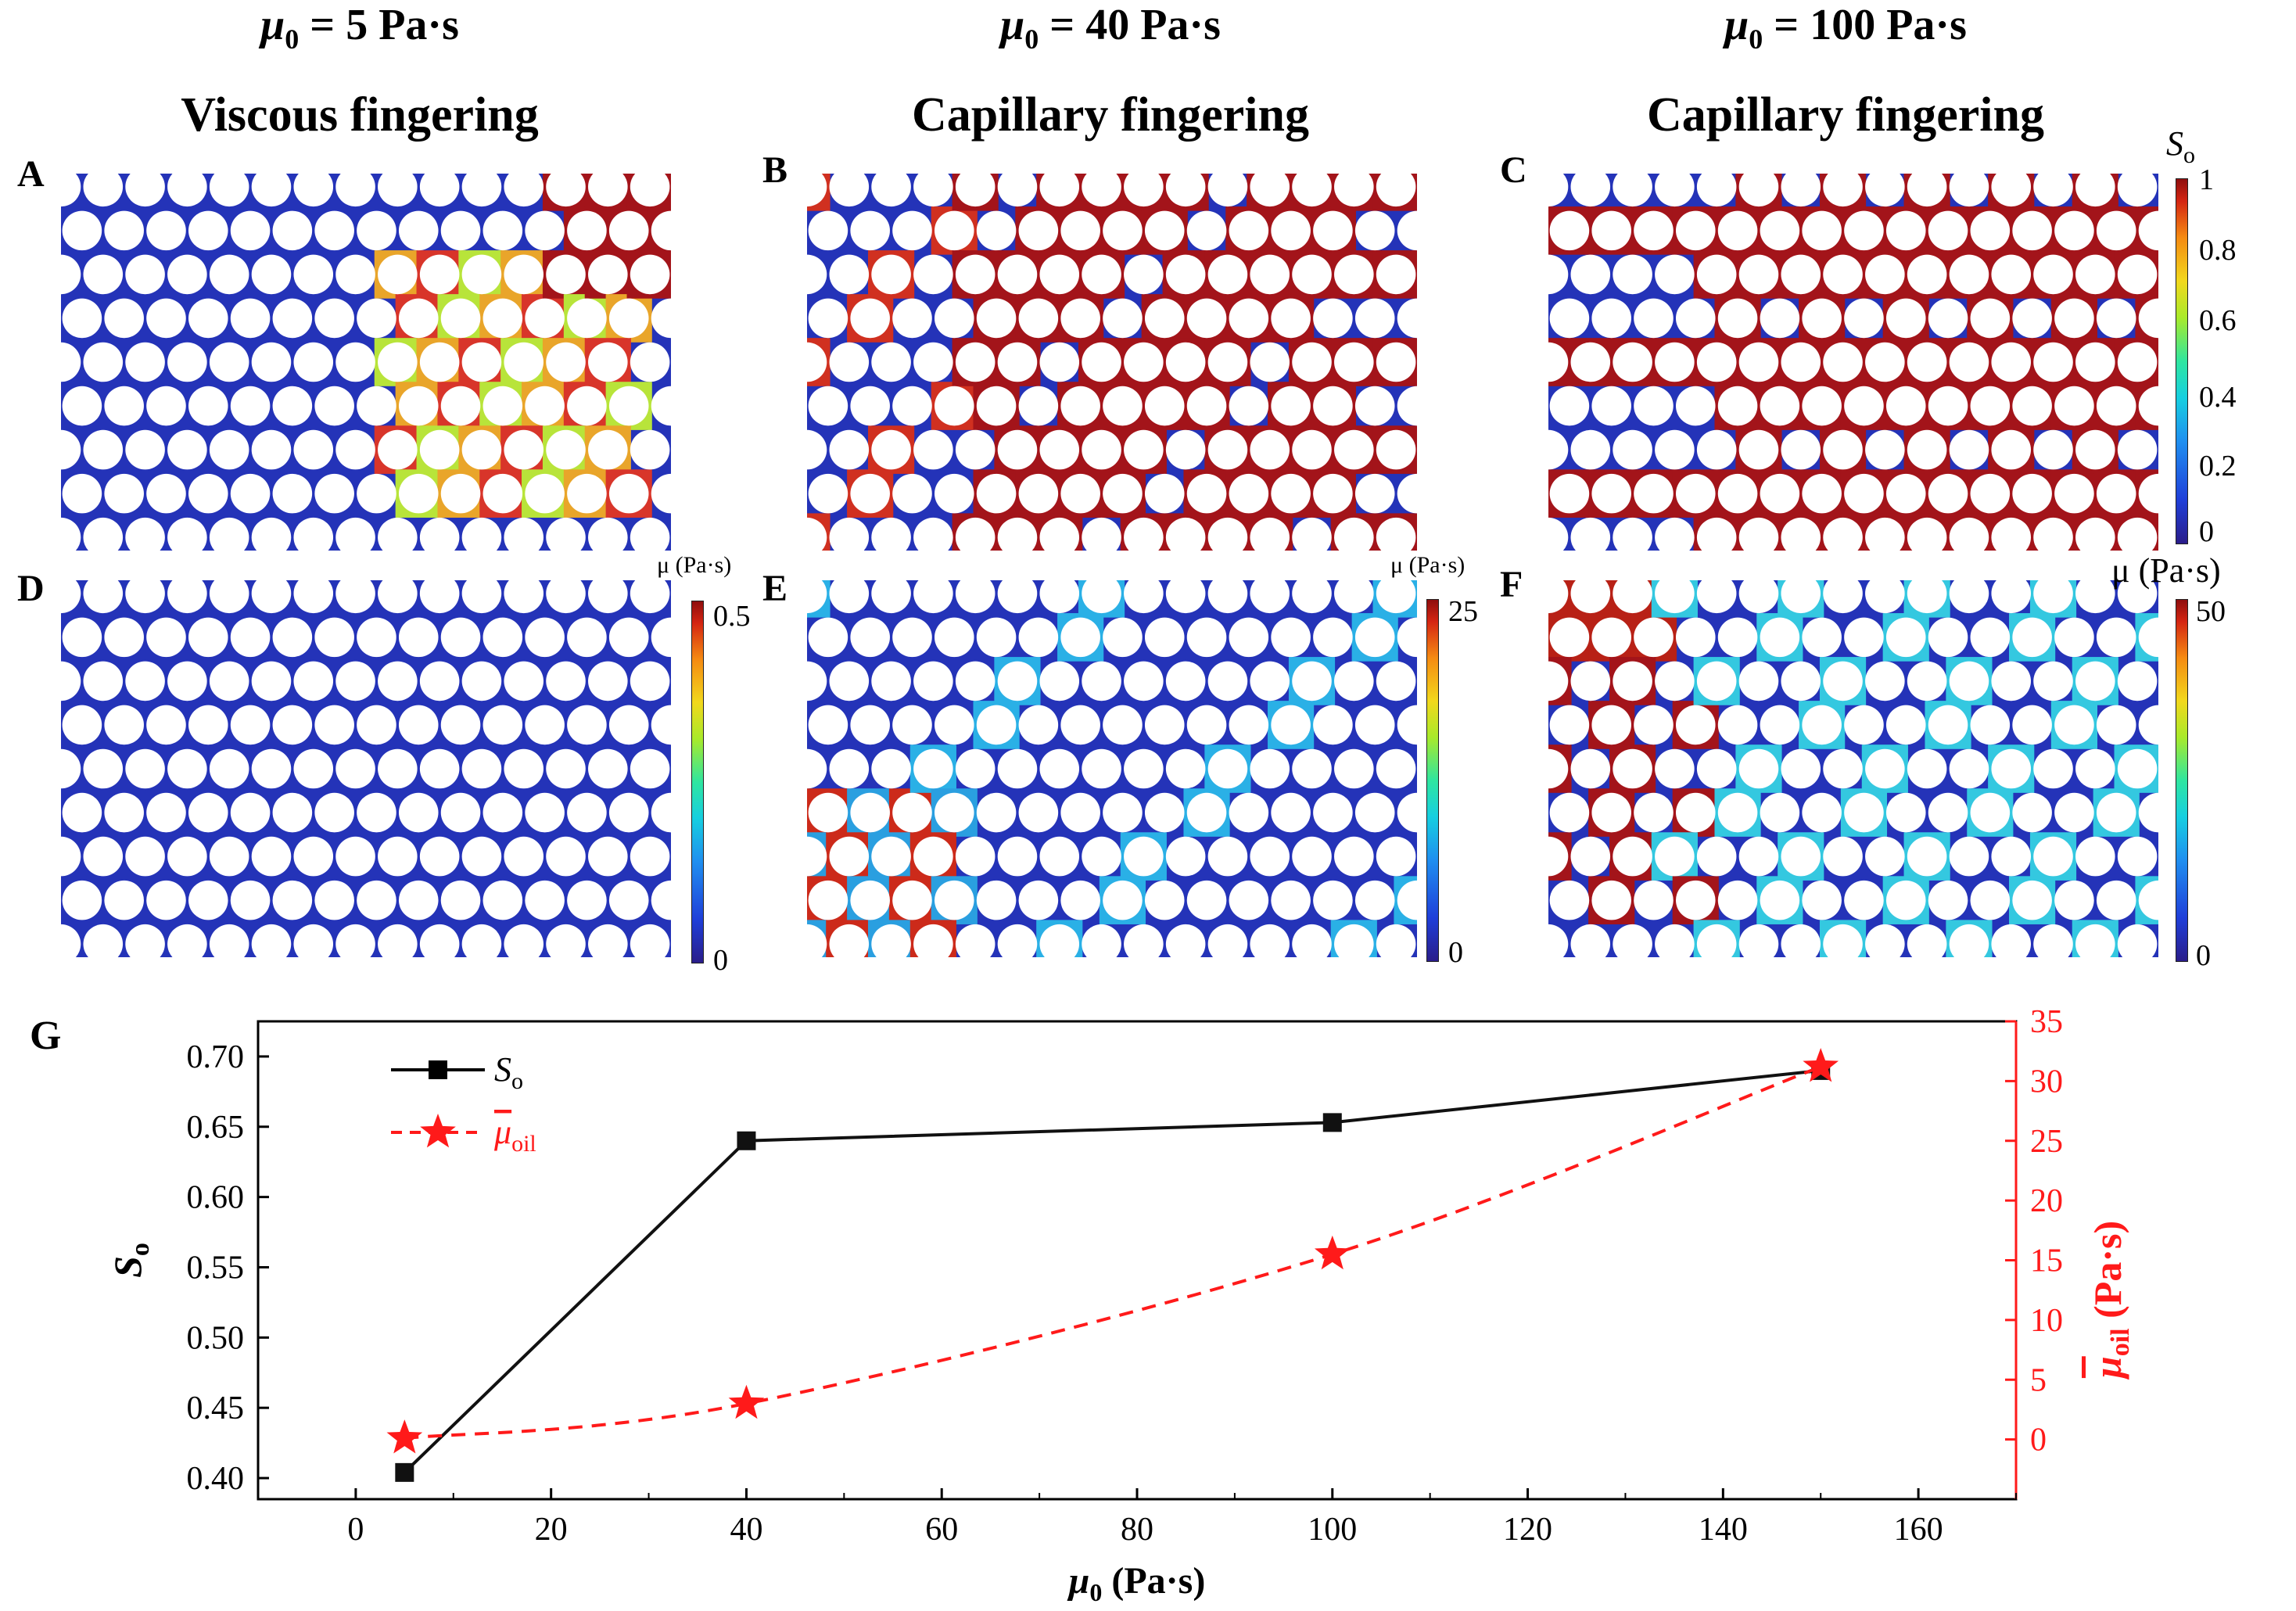  What do you see at coordinates (355, 1530) in the screenshot?
I see `x-tick-label: 0` at bounding box center [355, 1530].